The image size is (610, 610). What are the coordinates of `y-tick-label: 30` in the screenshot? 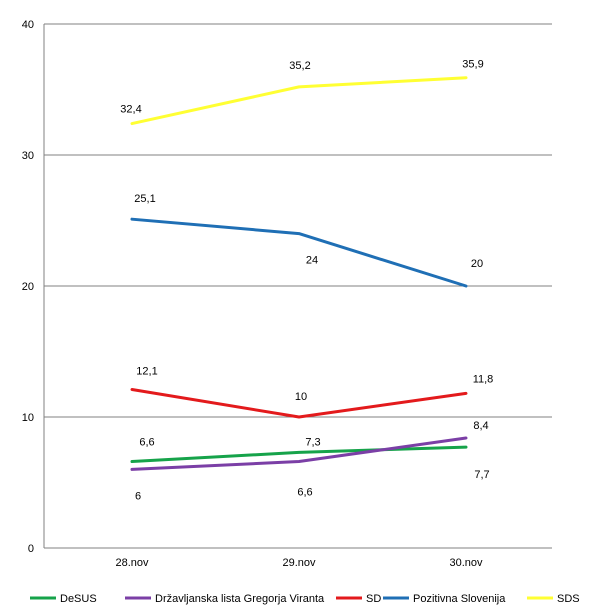 It's located at (28, 156).